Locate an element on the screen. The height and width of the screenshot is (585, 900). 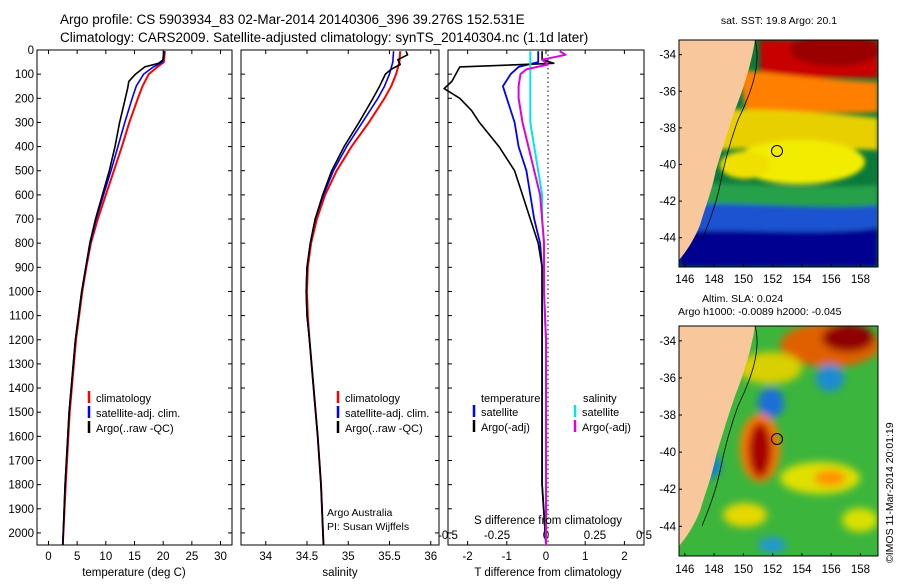
legend-salinity-title: salinity is located at coordinates (600, 399).